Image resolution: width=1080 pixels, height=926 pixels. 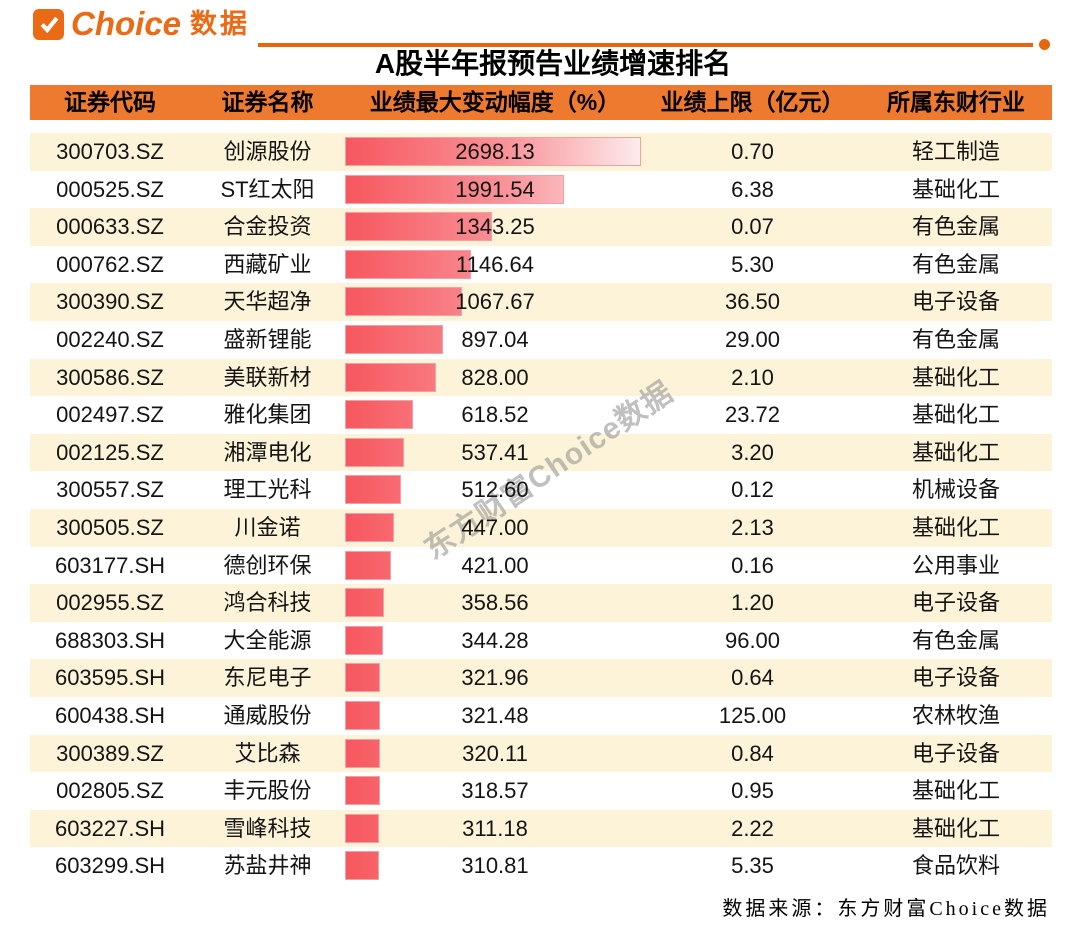 What do you see at coordinates (541, 452) in the screenshot?
I see `table-row: 002125.SZ 湘潭电化 537.41 3.20 基础化工` at bounding box center [541, 452].